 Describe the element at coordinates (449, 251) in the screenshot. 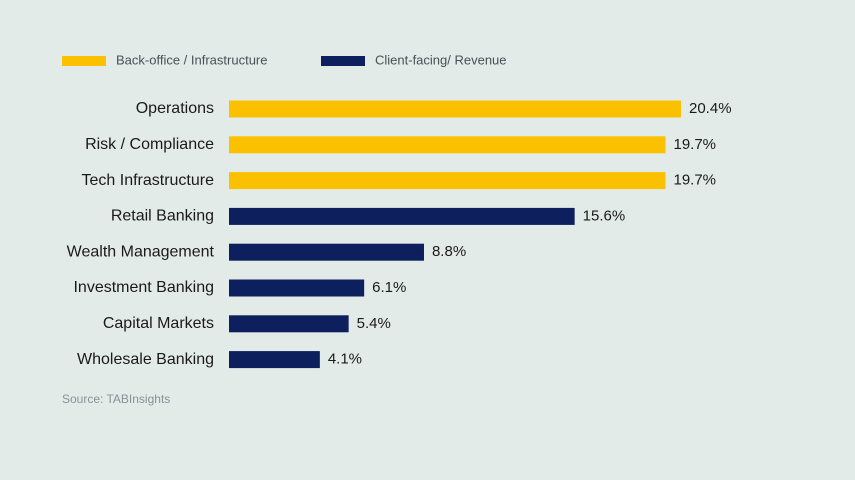

I see `value-label-wealth-management: 8.8%` at that location.